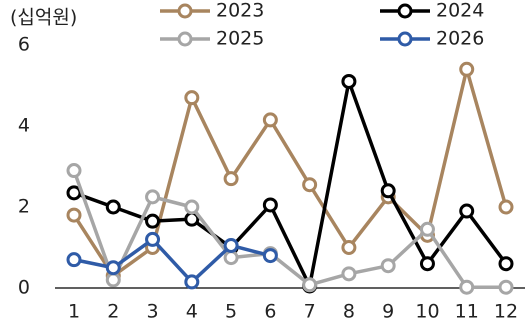 The width and height of the screenshot is (531, 331). What do you see at coordinates (240, 39) in the screenshot?
I see `legend-label: 2025` at bounding box center [240, 39].